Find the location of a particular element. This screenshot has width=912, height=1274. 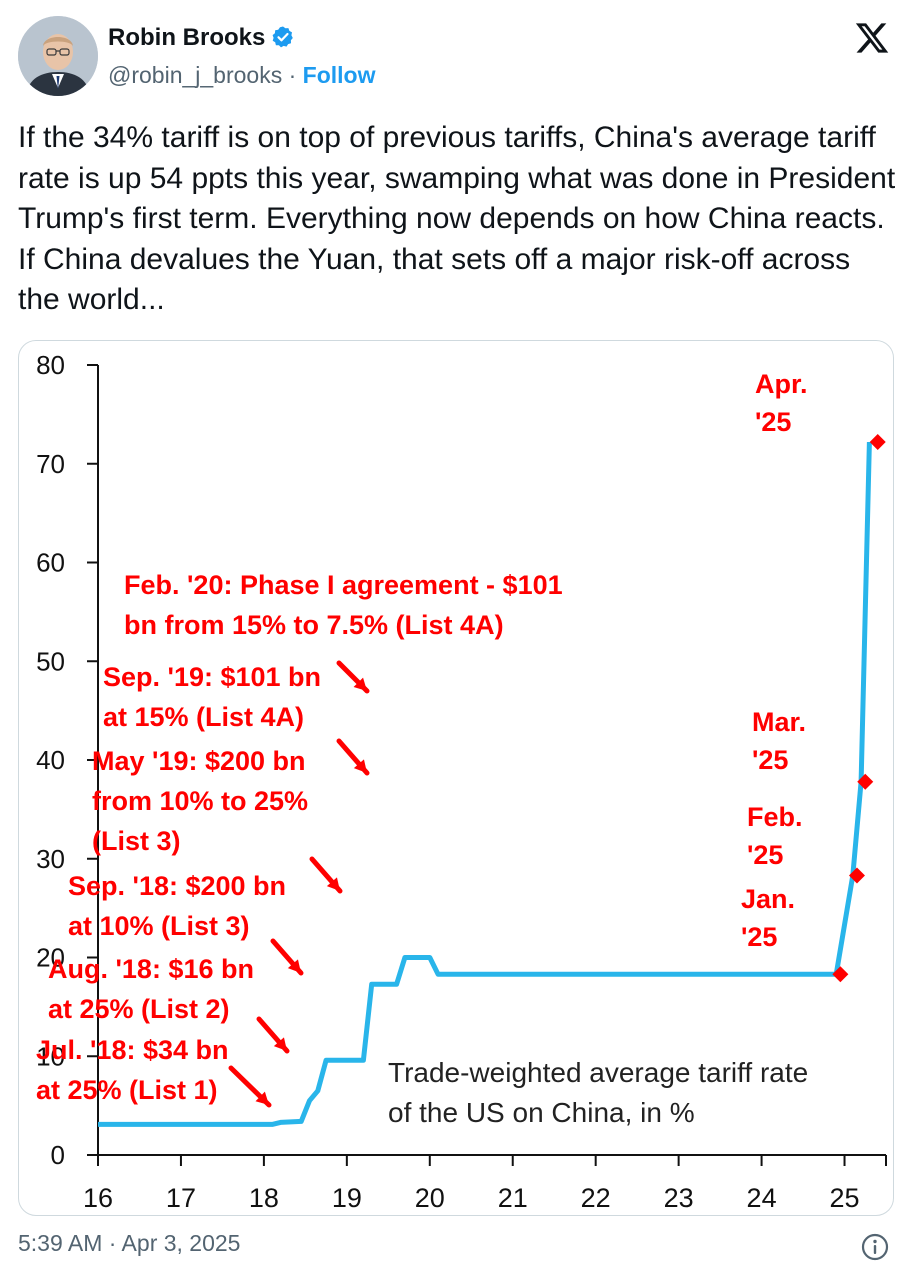

avatar-portrait is located at coordinates (58, 56).